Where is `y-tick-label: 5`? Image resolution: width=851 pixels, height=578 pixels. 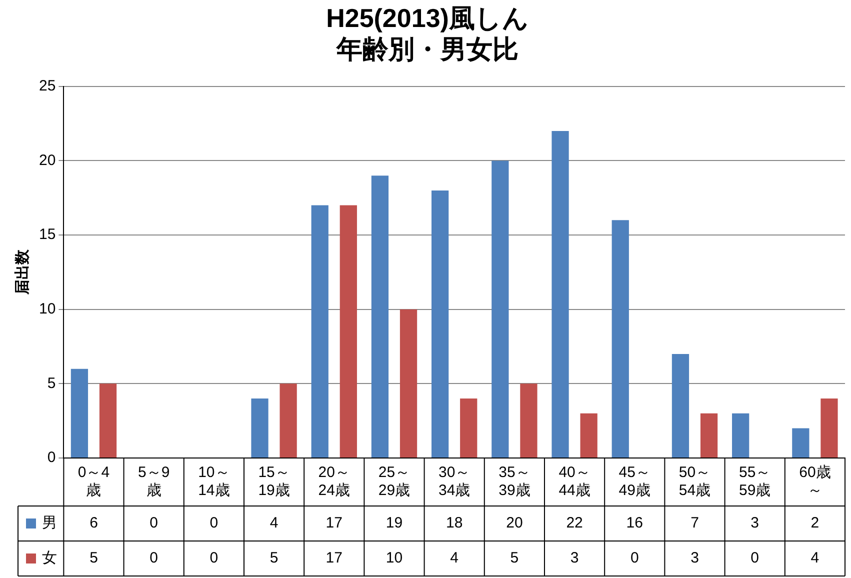 y-tick-label: 5 is located at coordinates (51, 383).